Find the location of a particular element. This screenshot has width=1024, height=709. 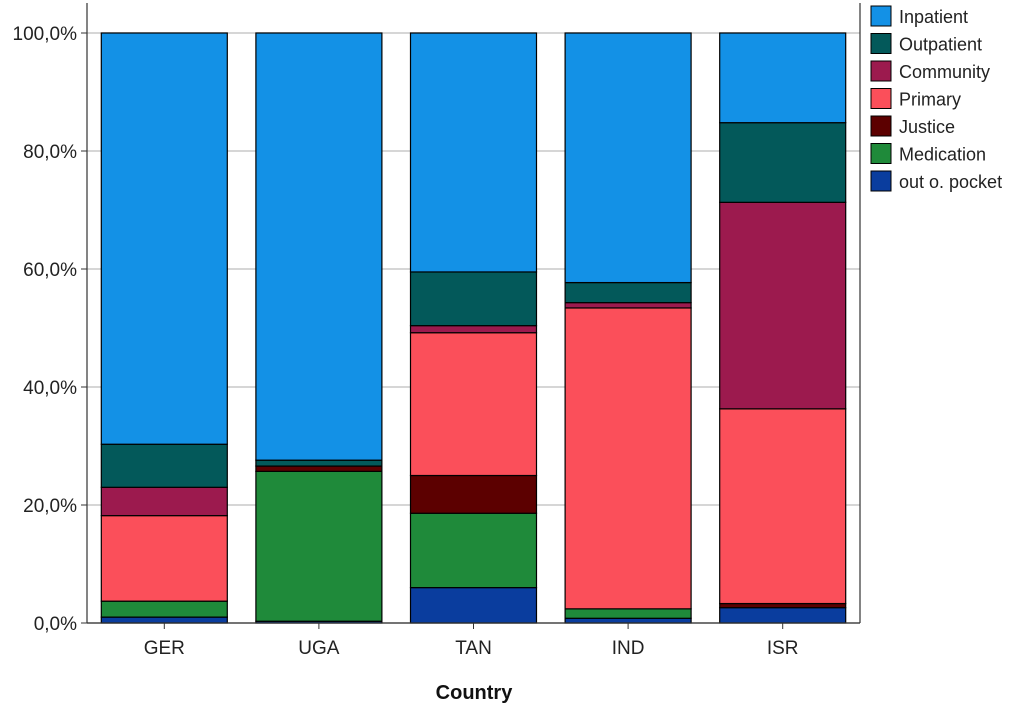

bar-stack-ind is located at coordinates (628, 328).